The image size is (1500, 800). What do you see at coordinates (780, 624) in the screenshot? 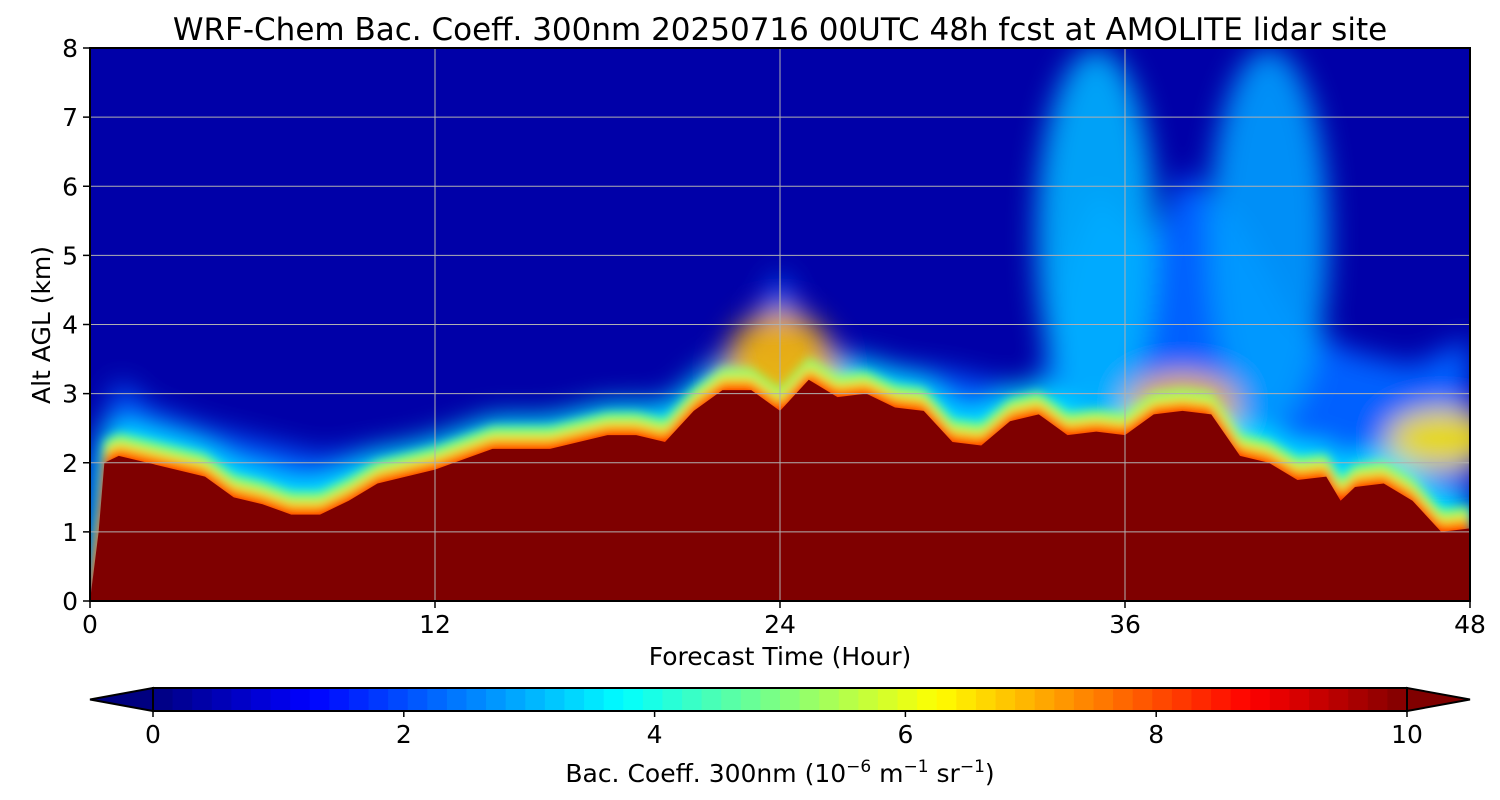
I see `x-tick-label-24: 24` at bounding box center [780, 624].